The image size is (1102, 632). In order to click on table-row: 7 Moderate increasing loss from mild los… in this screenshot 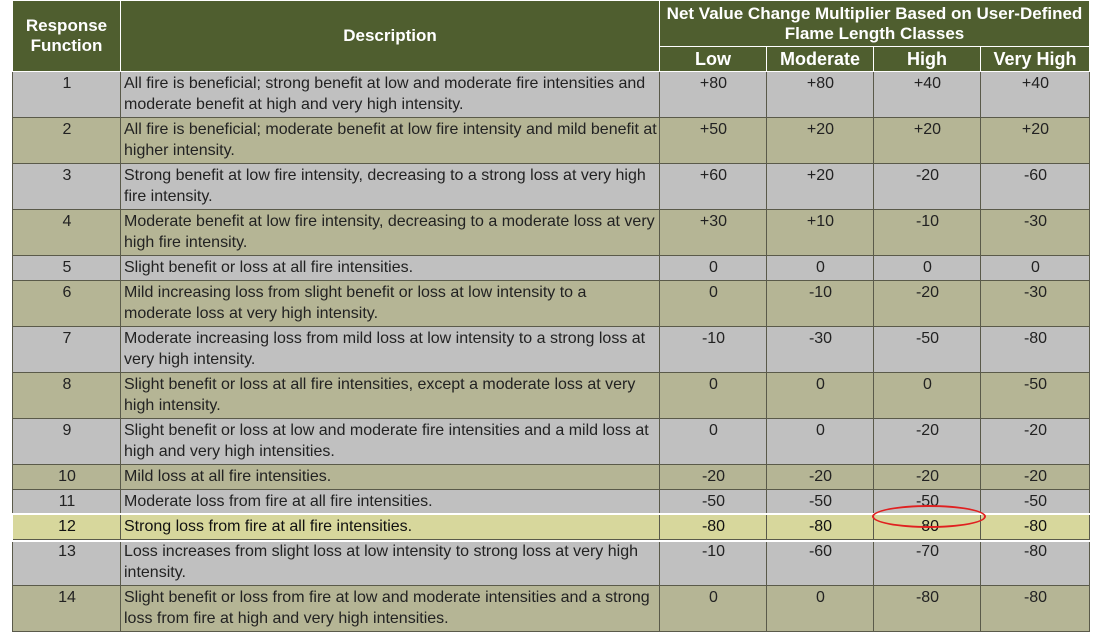, I will do `click(551, 349)`.